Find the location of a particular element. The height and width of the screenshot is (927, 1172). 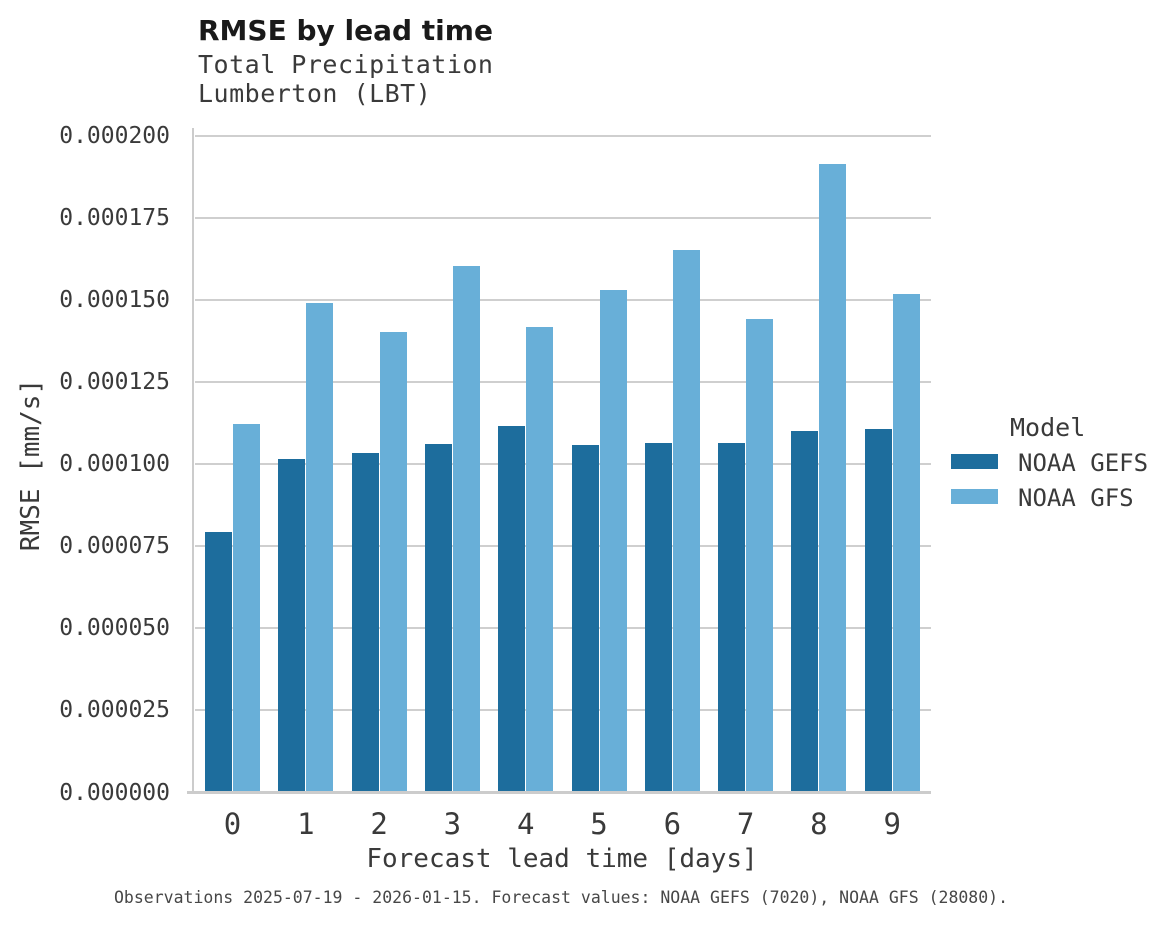

y-tick-label-0.000125: 0.000125 is located at coordinates (114, 382).